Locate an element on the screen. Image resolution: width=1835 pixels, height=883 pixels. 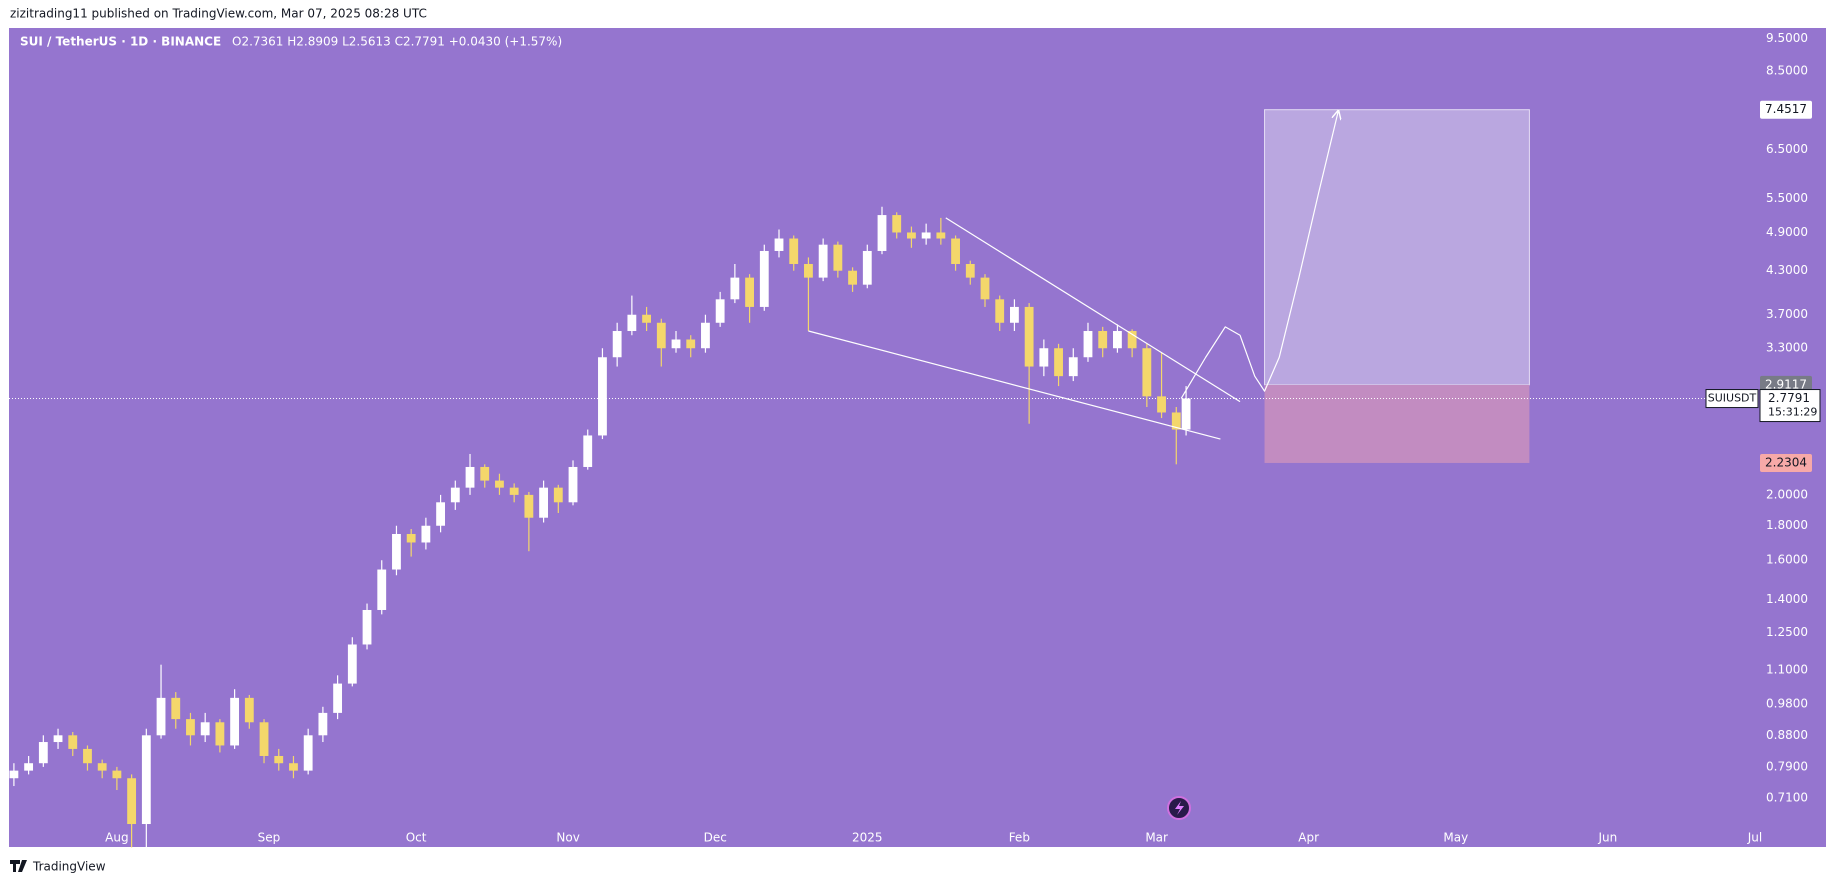
entry-tag: 2.9117 is located at coordinates (1786, 384).